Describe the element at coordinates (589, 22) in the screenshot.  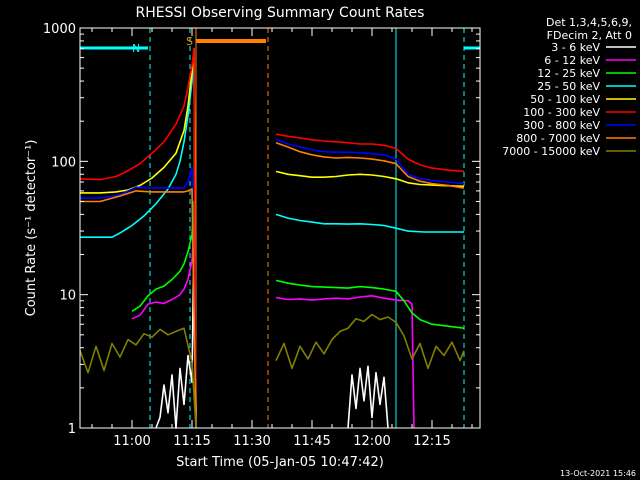
I see `legend-header-line-1: Det 1,3,4,5,6,9,` at that location.